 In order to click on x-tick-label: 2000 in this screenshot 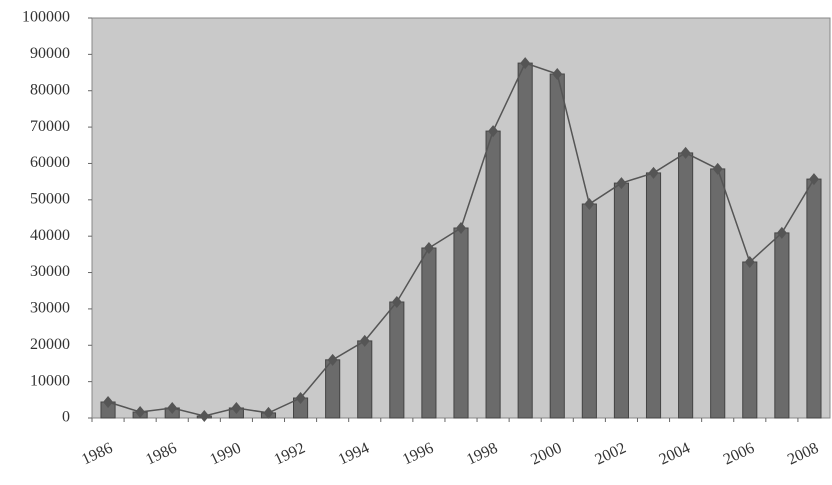, I will do `click(546, 454)`.